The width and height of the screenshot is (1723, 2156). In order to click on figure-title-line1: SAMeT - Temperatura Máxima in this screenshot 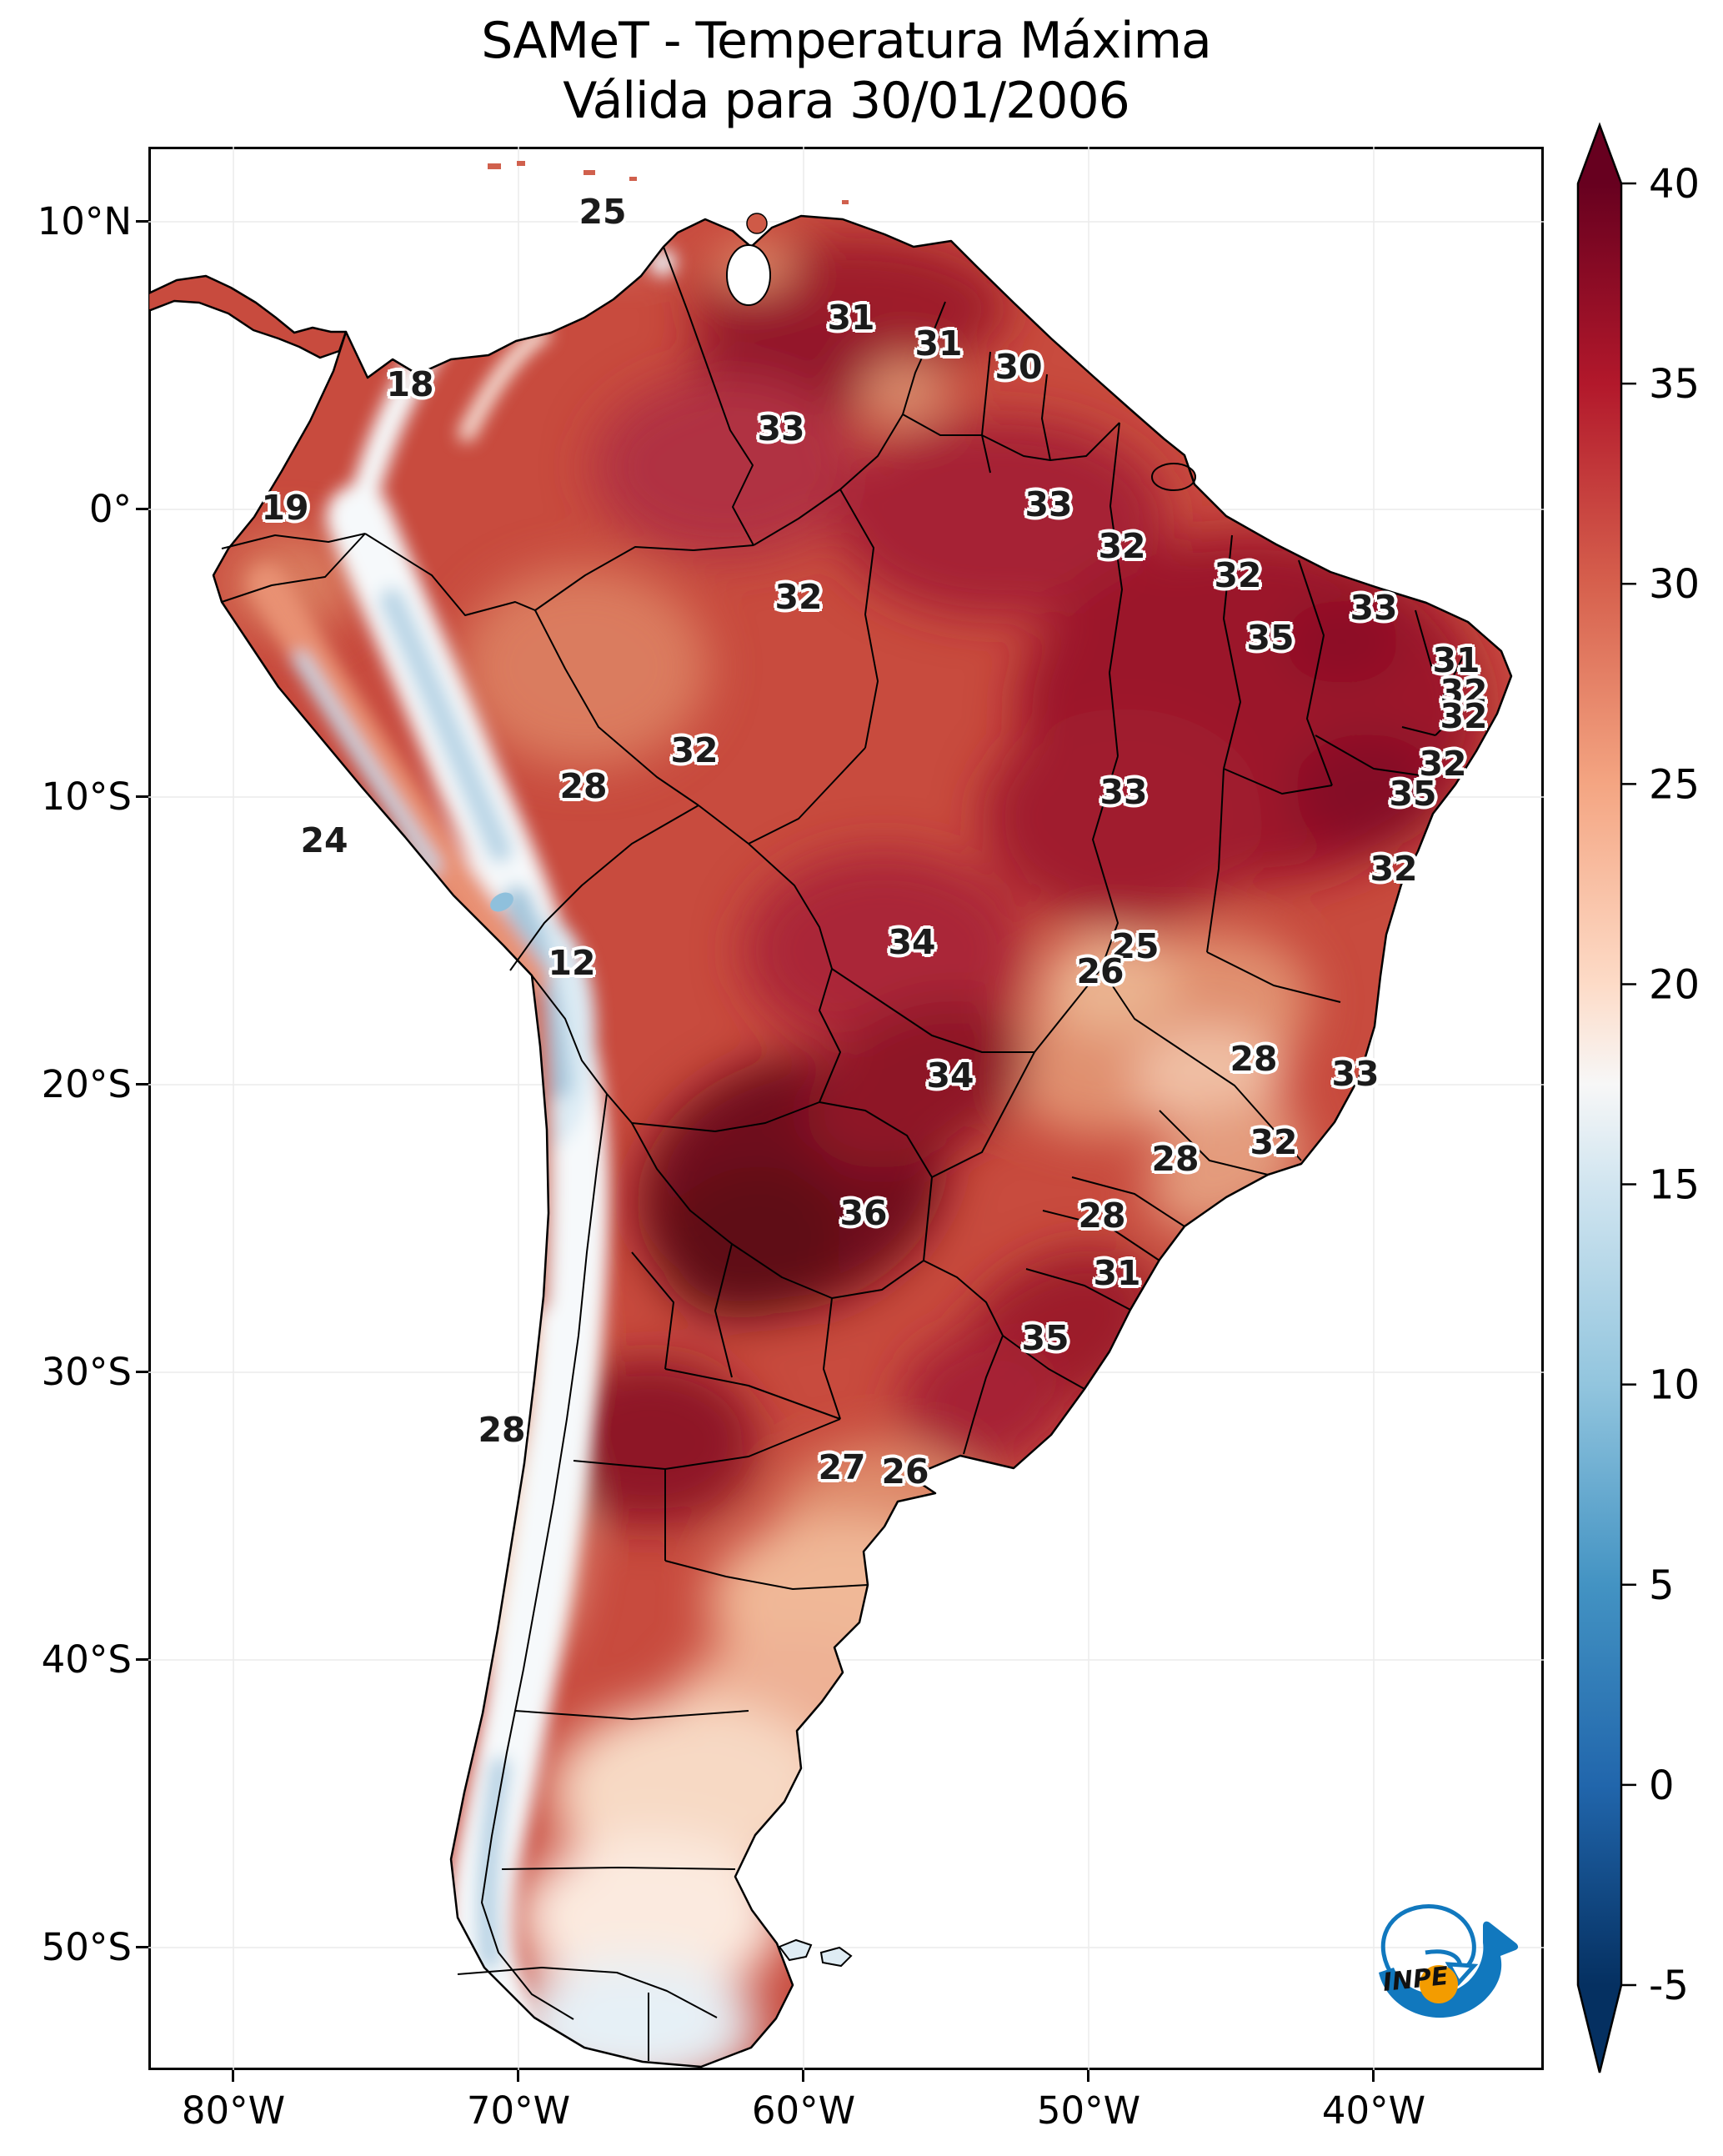, I will do `click(846, 41)`.